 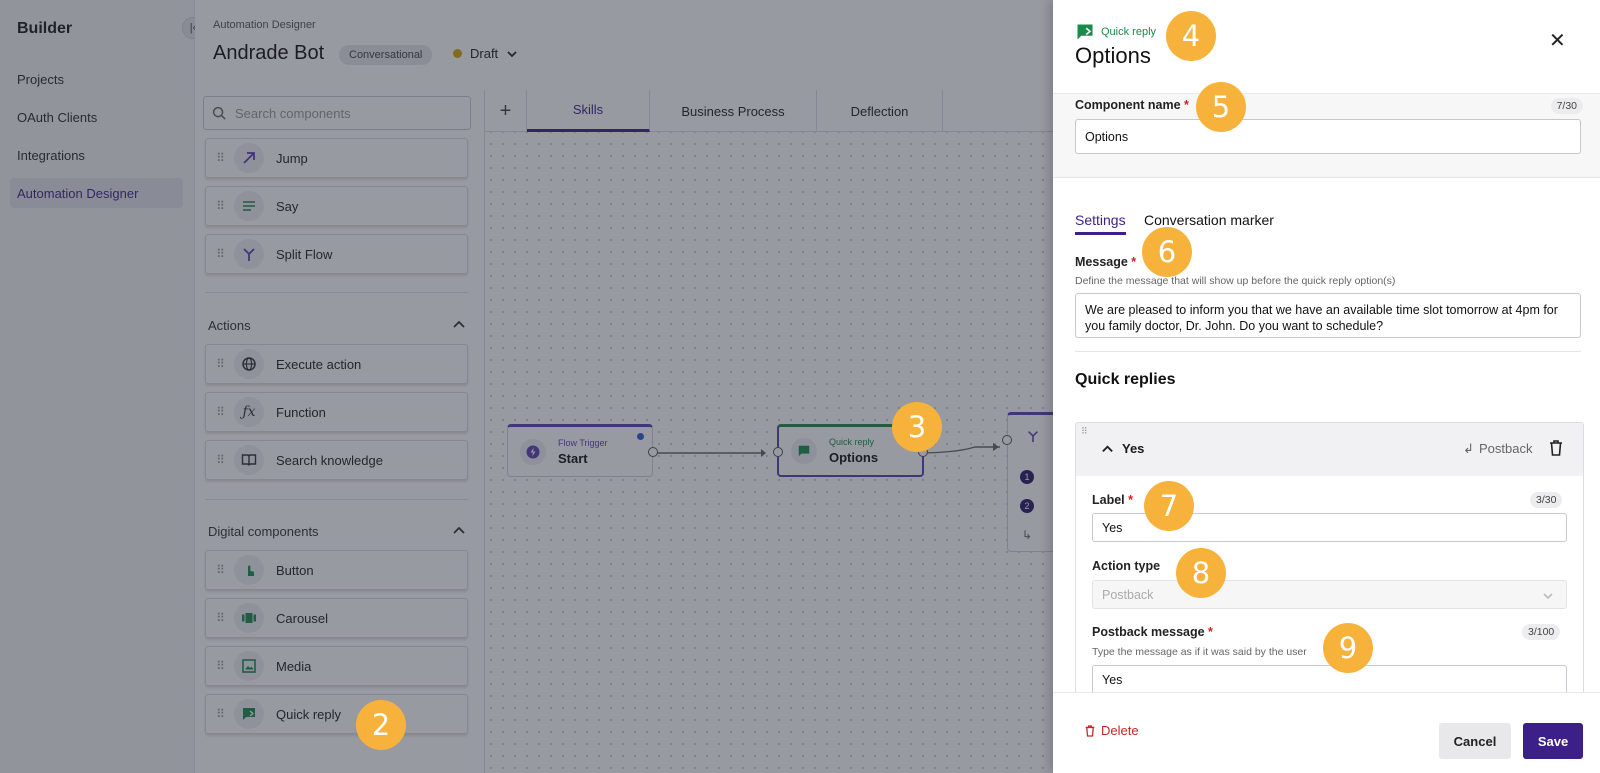 What do you see at coordinates (337, 531) in the screenshot?
I see `section-digital-header: Digital components` at bounding box center [337, 531].